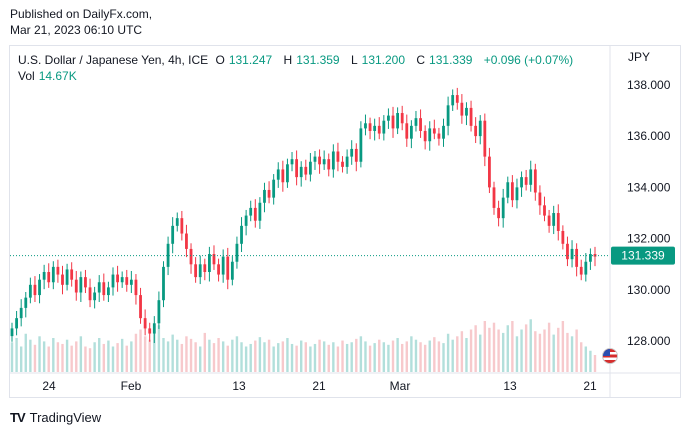 The image size is (691, 435). Describe the element at coordinates (220, 60) in the screenshot. I see `open-label: O` at that location.